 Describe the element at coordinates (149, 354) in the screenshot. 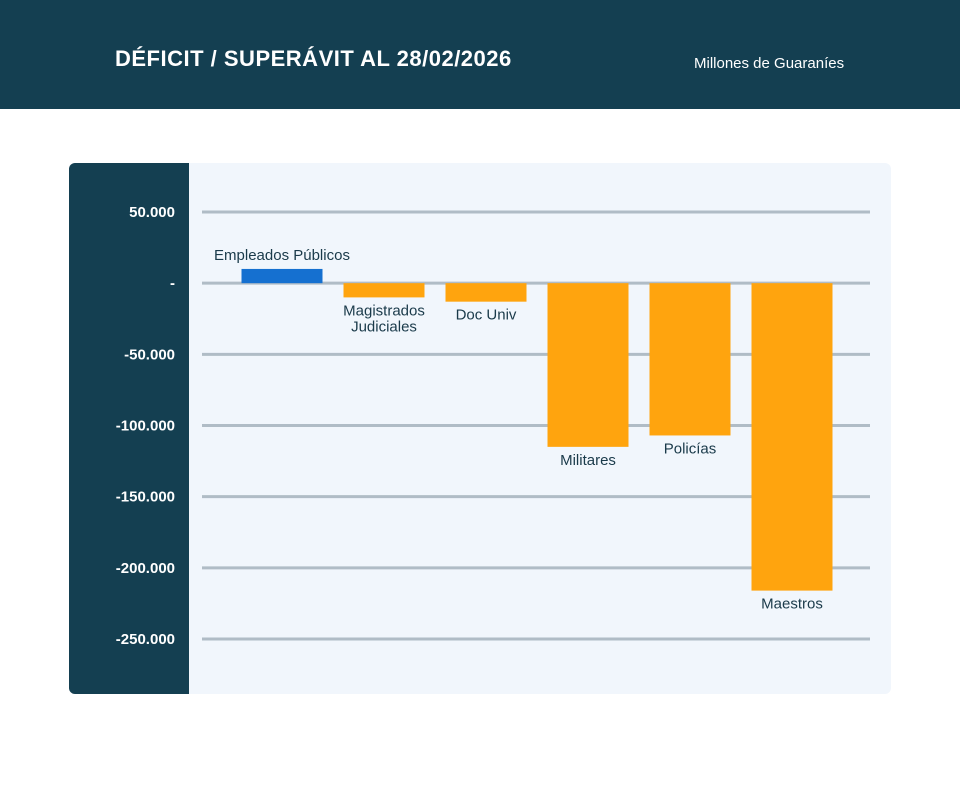

I see `y-tick-label: -50.000` at that location.